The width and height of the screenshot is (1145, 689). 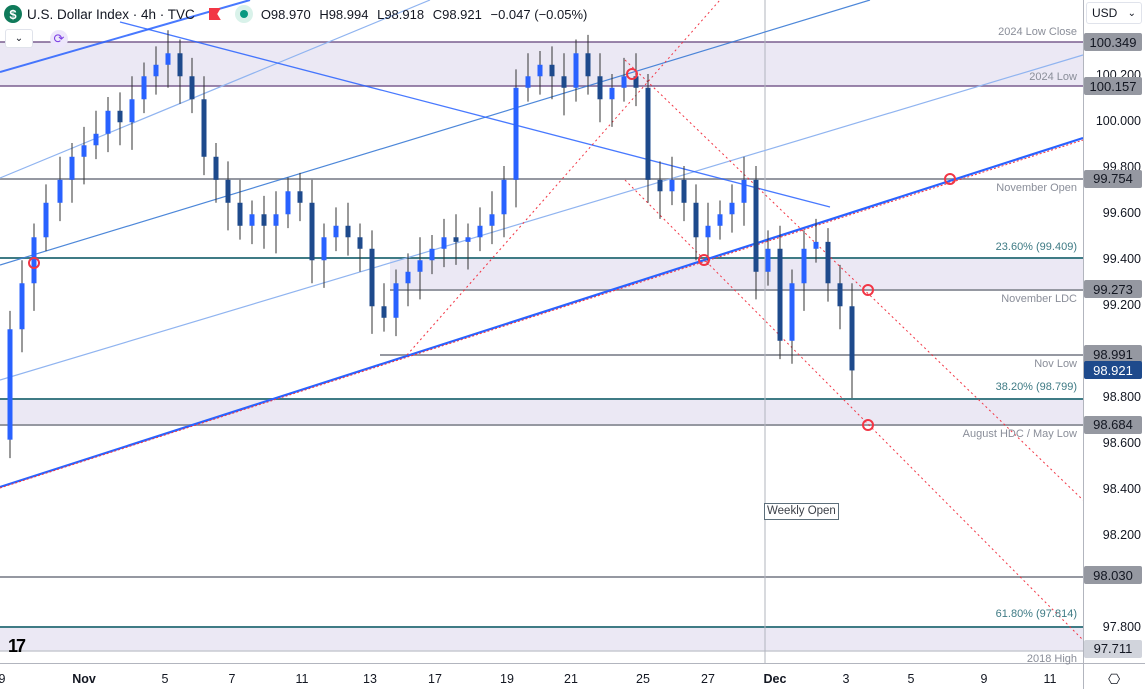 I want to click on time-tick: 3, so click(x=846, y=679).